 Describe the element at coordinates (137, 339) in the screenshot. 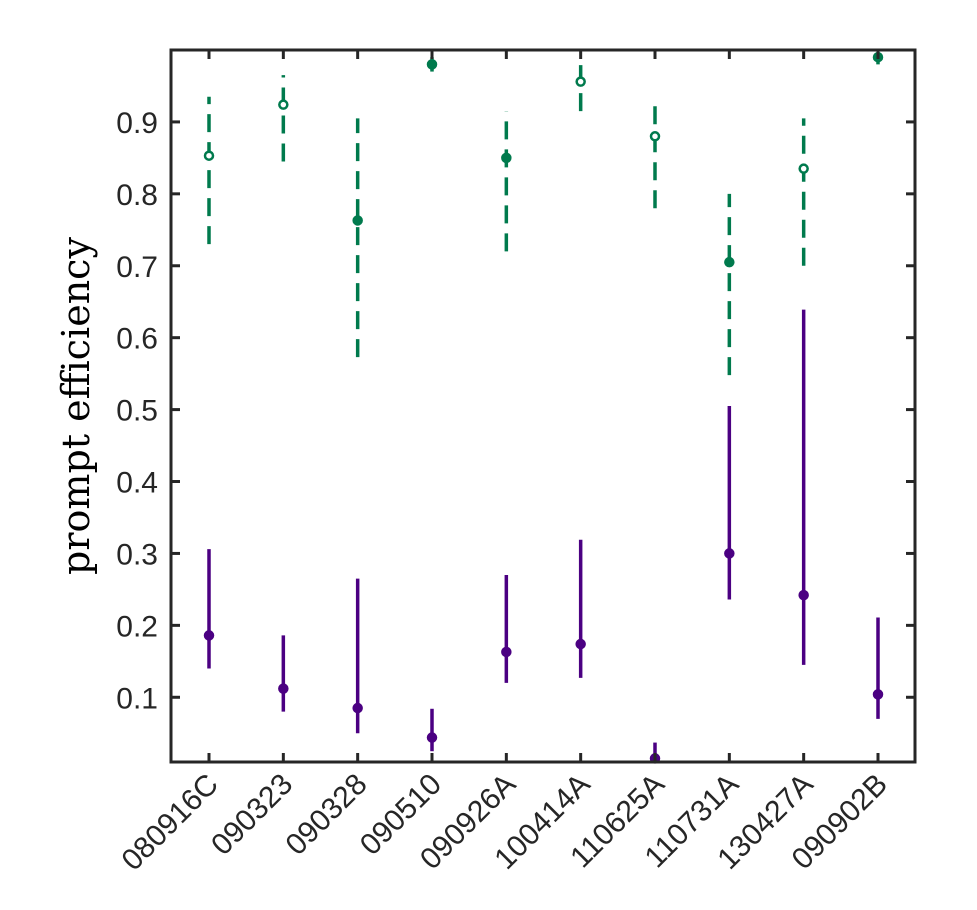

I see `y-tick-label: 0.6` at that location.